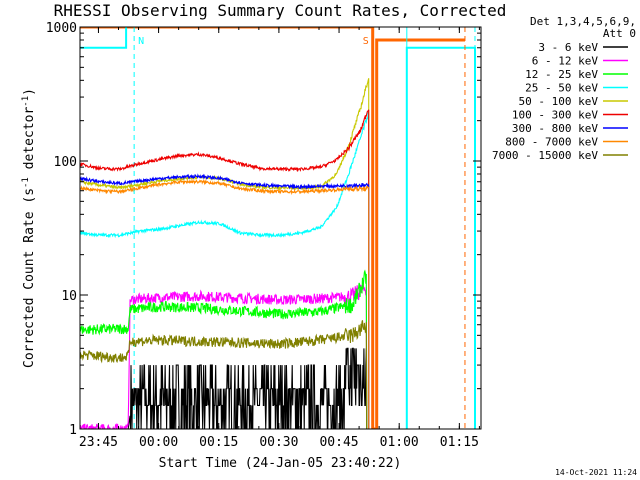 The height and width of the screenshot is (480, 640). What do you see at coordinates (280, 463) in the screenshot?
I see `x-axis-label: Start Time (24-Jan-05 23:40:22)` at bounding box center [280, 463].